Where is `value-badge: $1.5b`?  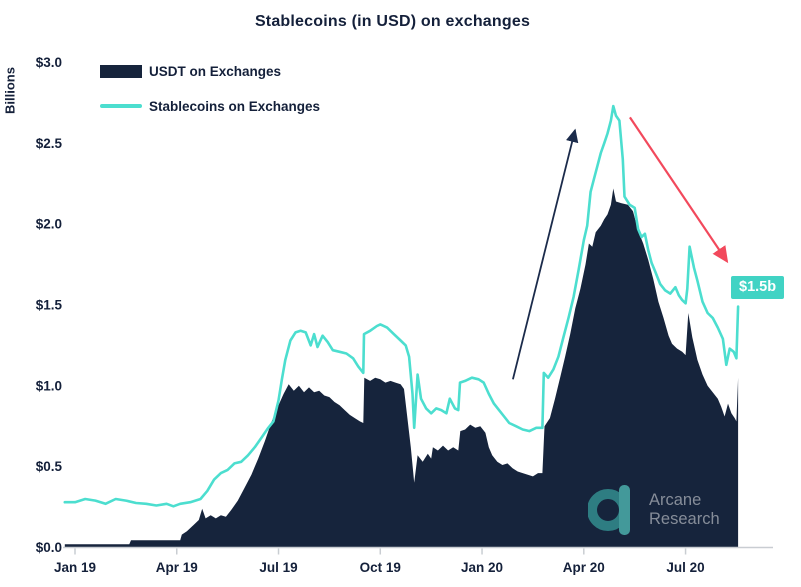 value-badge: $1.5b is located at coordinates (758, 287).